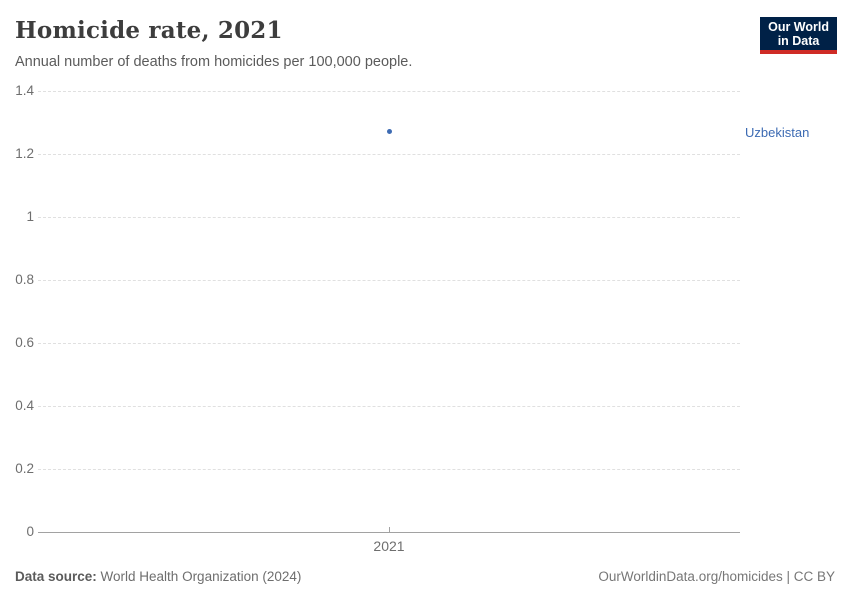 This screenshot has width=850, height=600. I want to click on y-tick-label: 1.4, so click(24, 90).